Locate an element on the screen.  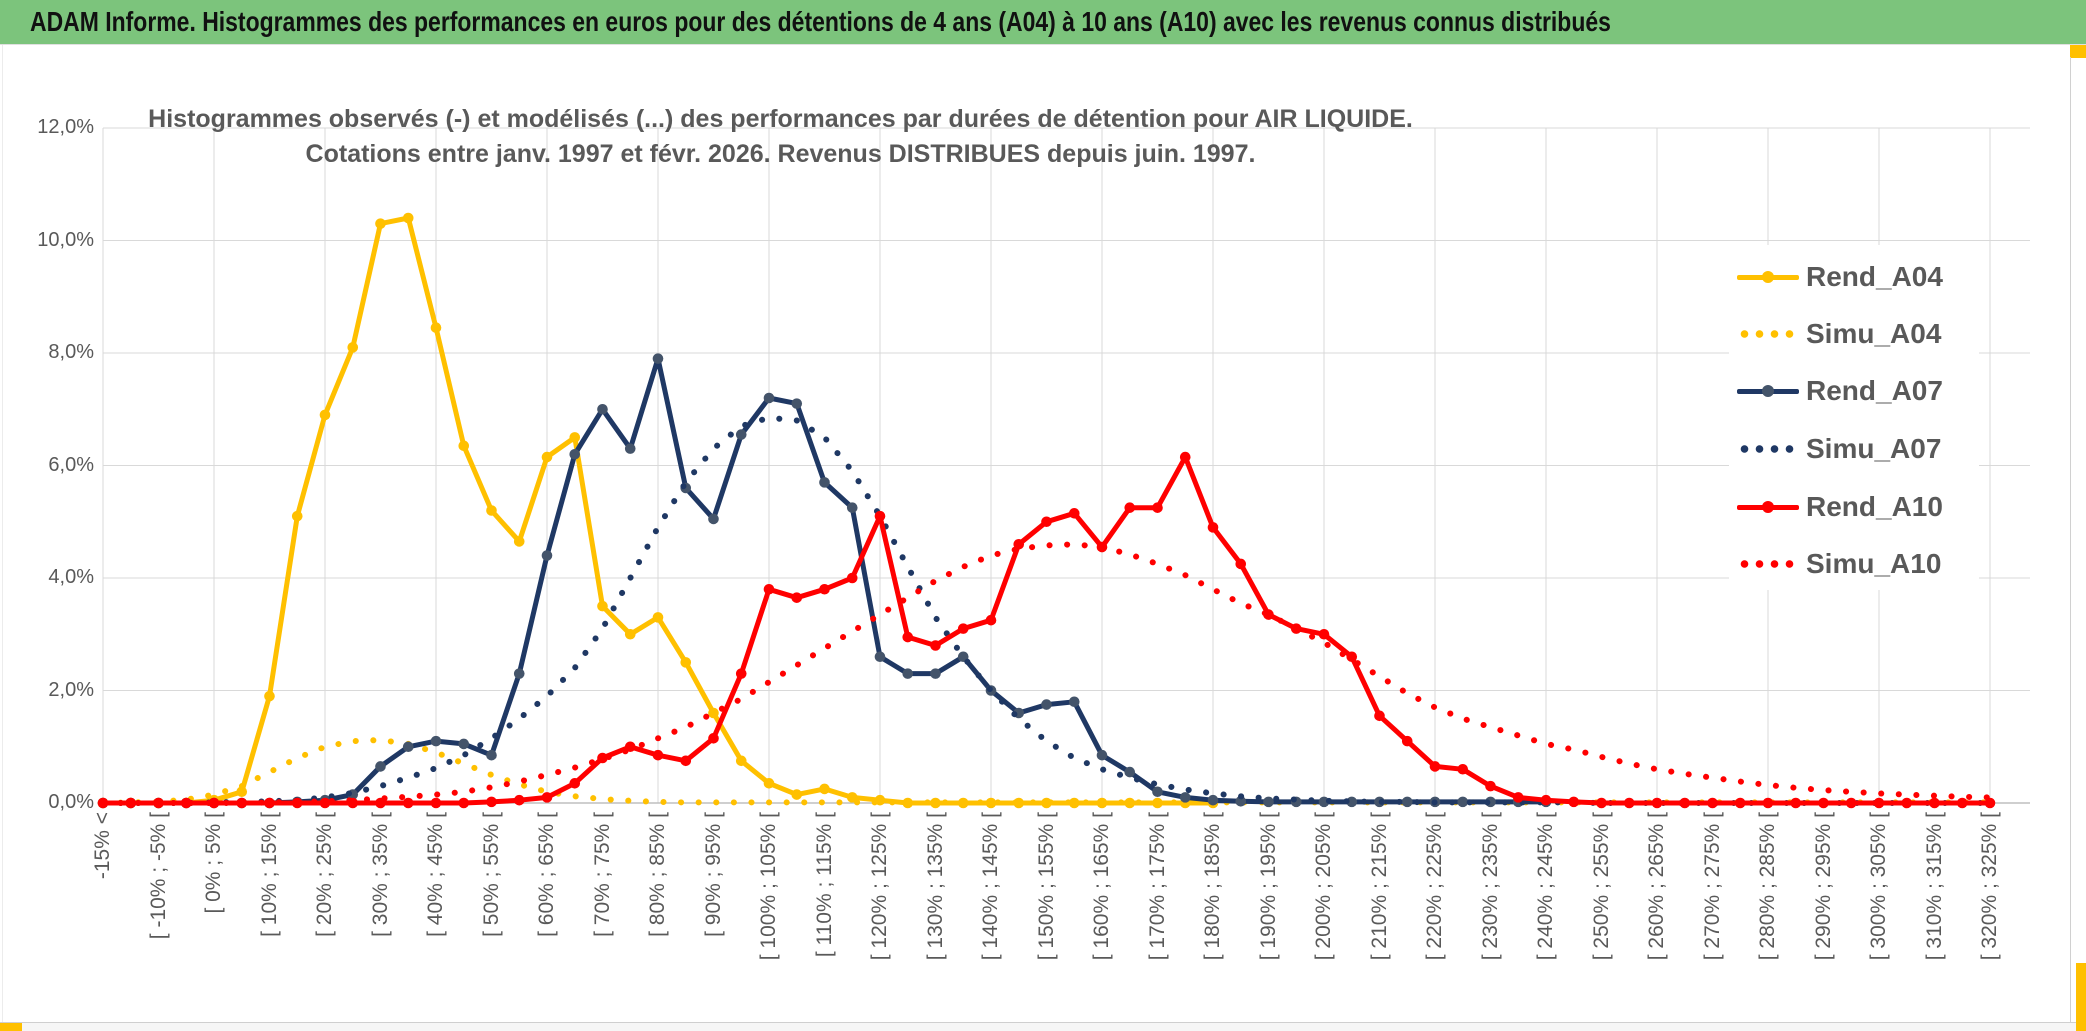
x-axis-label: [ 30% ; 35% [ is located at coordinates (380, 874).